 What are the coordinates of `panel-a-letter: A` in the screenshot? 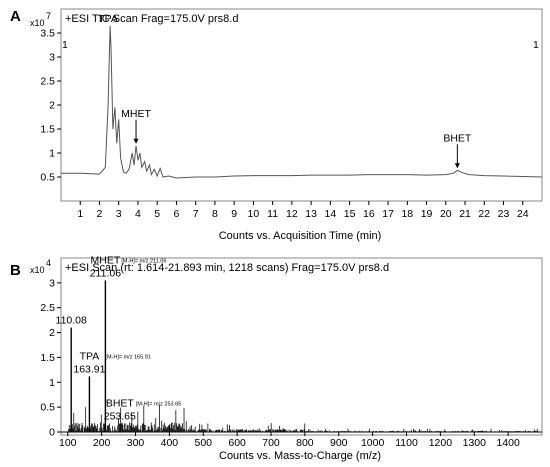 It's located at (15, 16).